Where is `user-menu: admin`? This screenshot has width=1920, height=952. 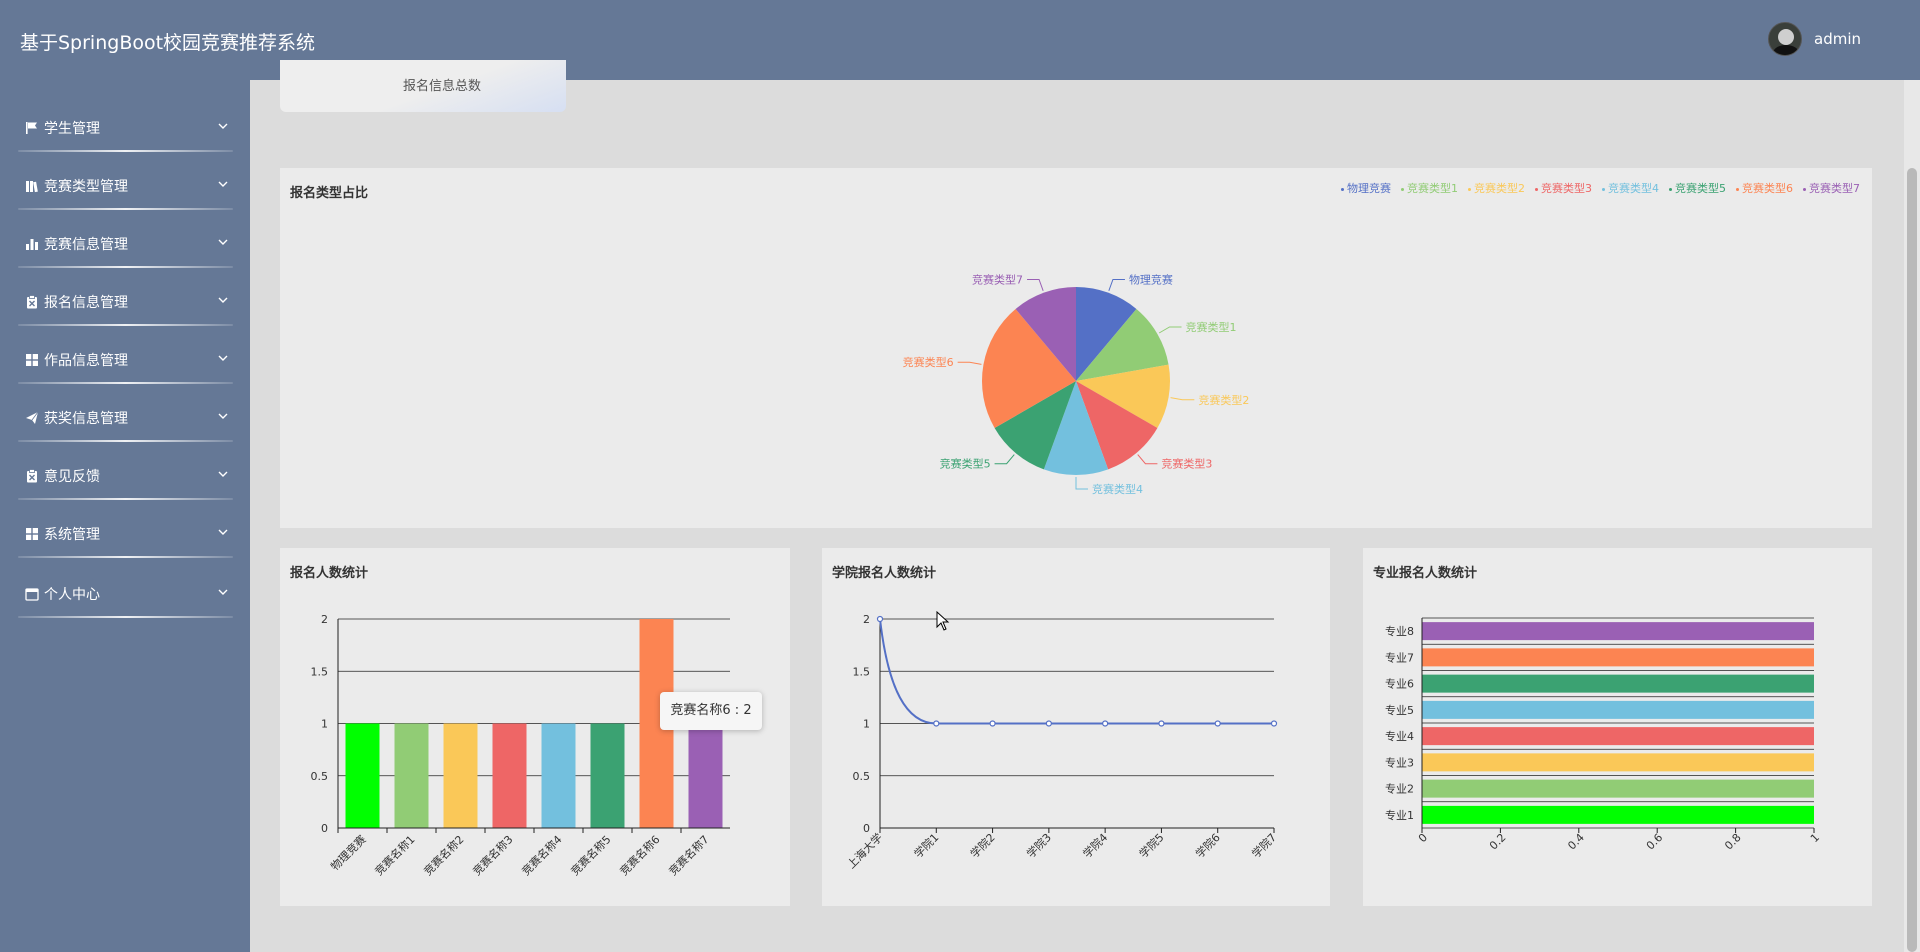
user-menu: admin is located at coordinates (1814, 39).